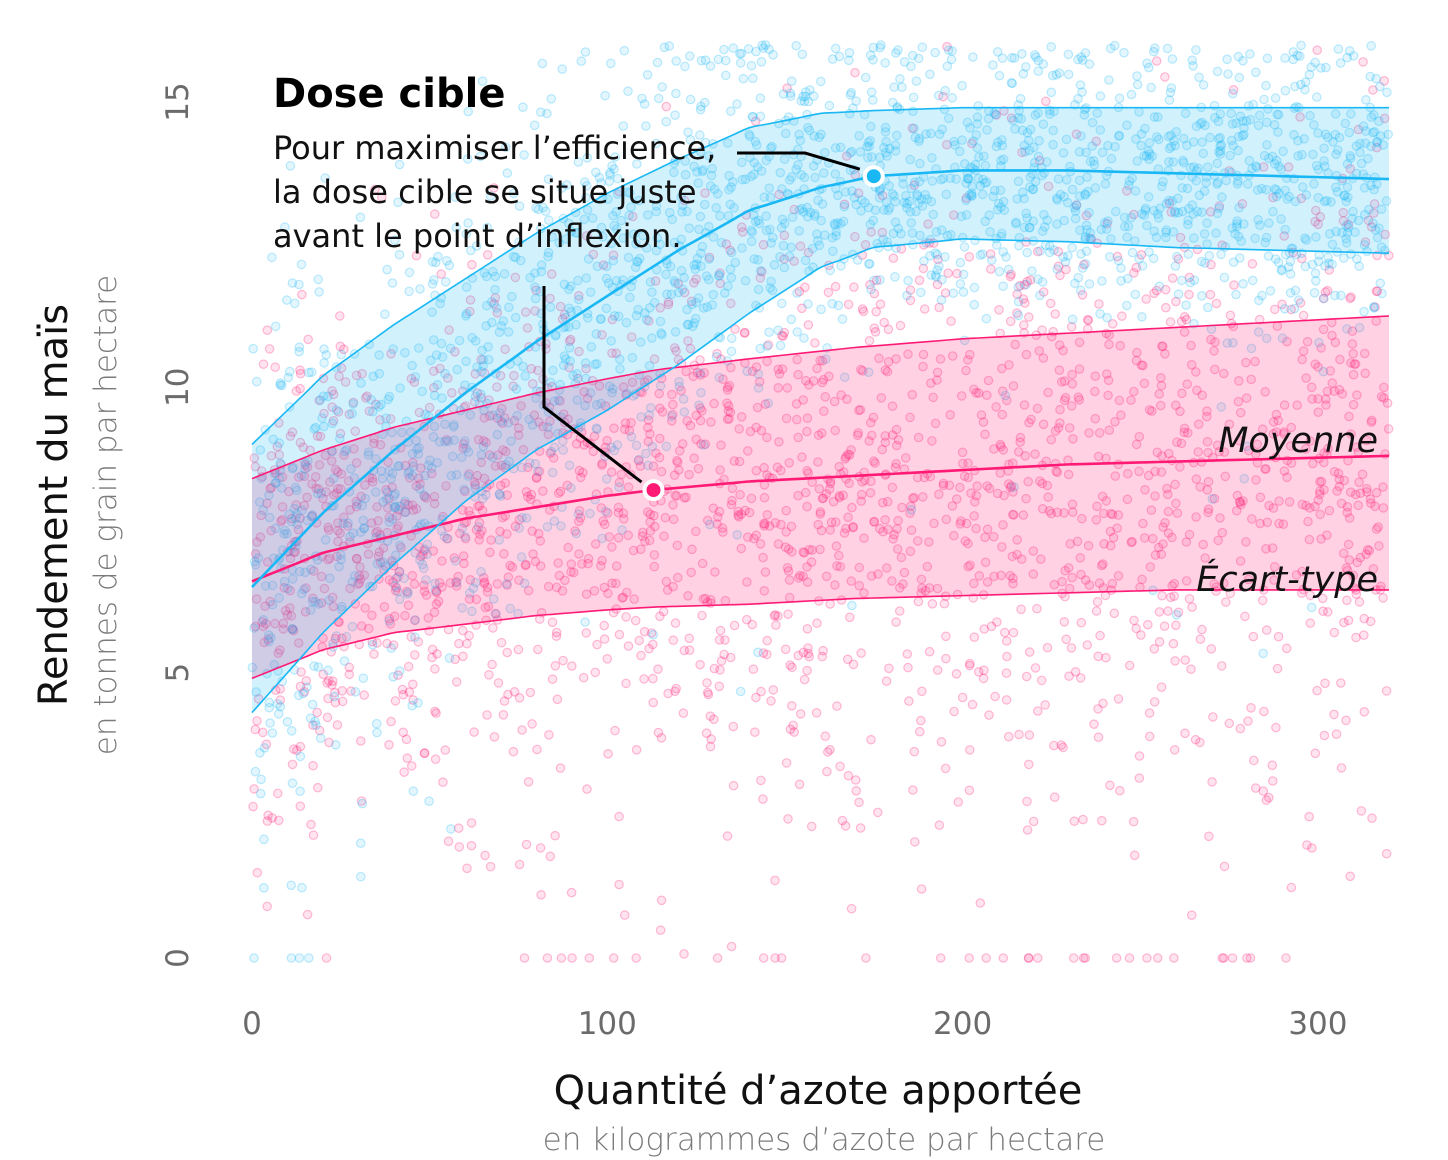 Image resolution: width=1448 pixels, height=1160 pixels. Describe the element at coordinates (485, 192) in the screenshot. I see `annotation-line-2: la dose cible se situe juste` at that location.